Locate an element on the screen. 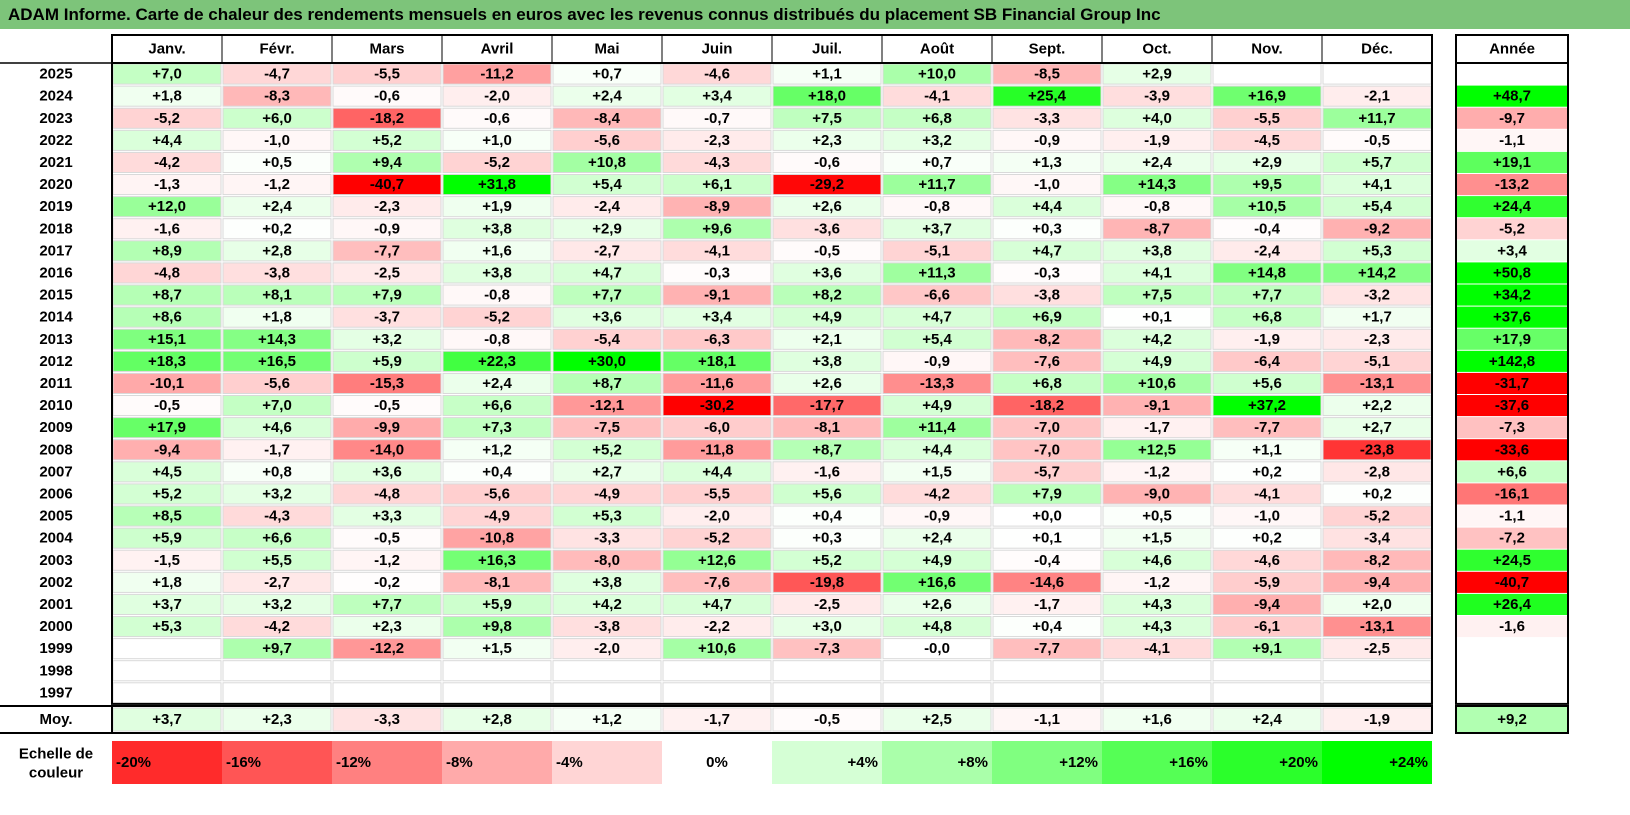 This screenshot has height=815, width=1630. cell-value: +4,4 is located at coordinates (717, 471).